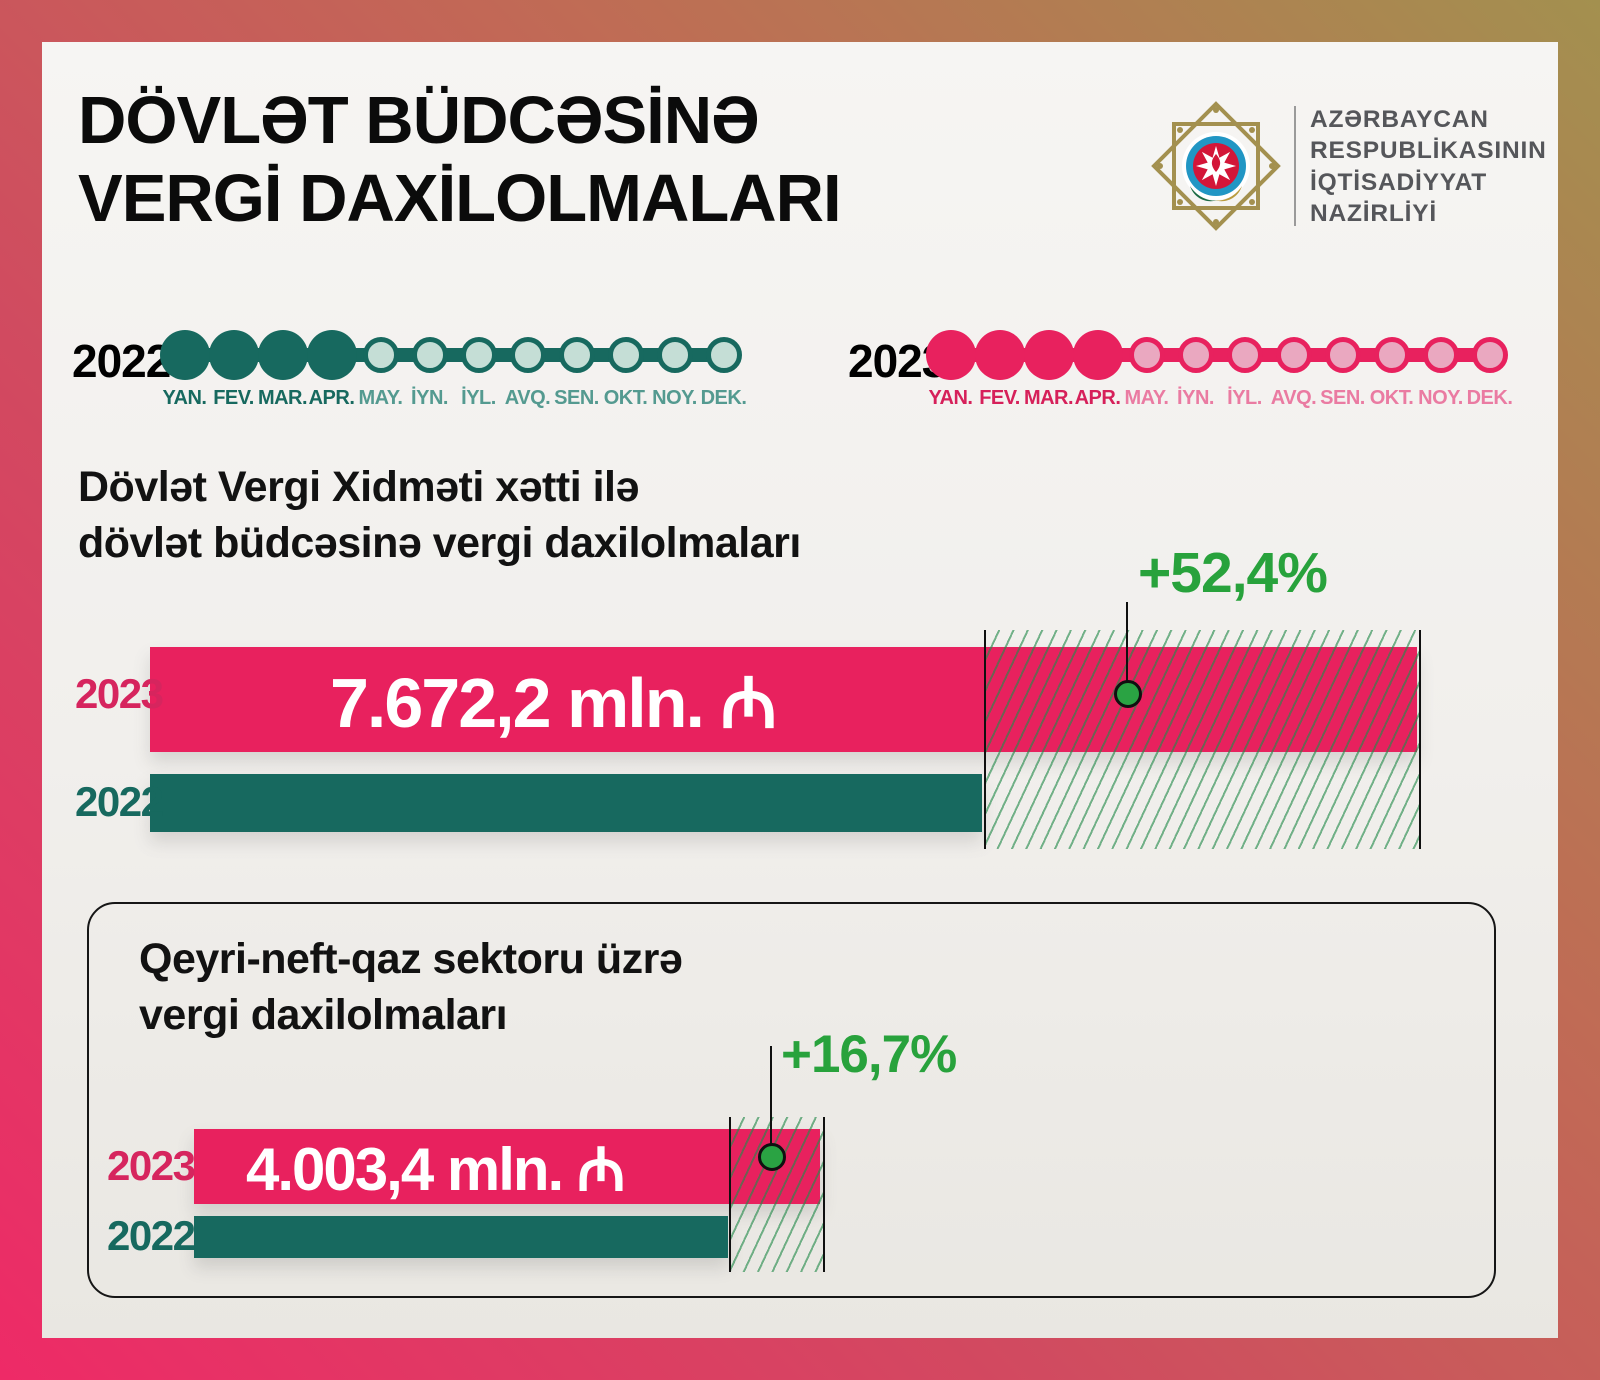 This screenshot has height=1380, width=1600. Describe the element at coordinates (119, 693) in the screenshot. I see `chart1-row-label-2023: 2023` at that location.